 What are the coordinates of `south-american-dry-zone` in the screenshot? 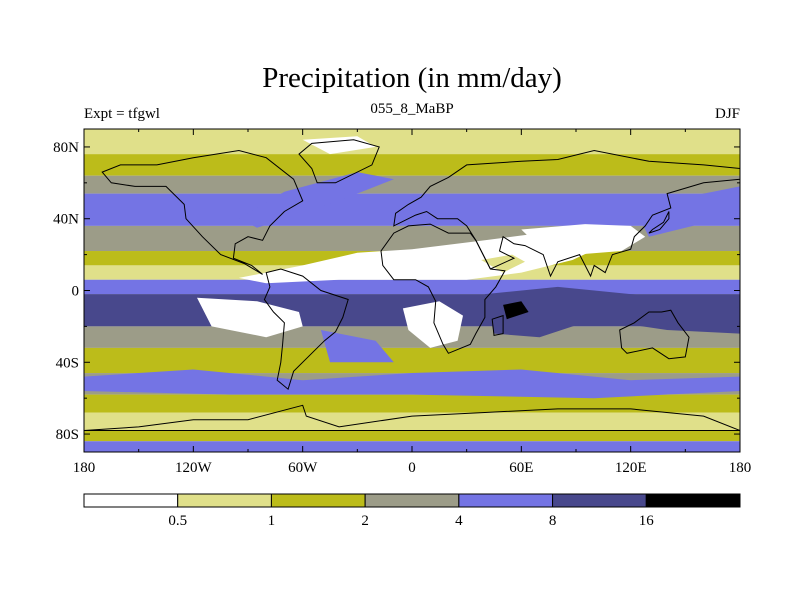 It's located at (250, 317).